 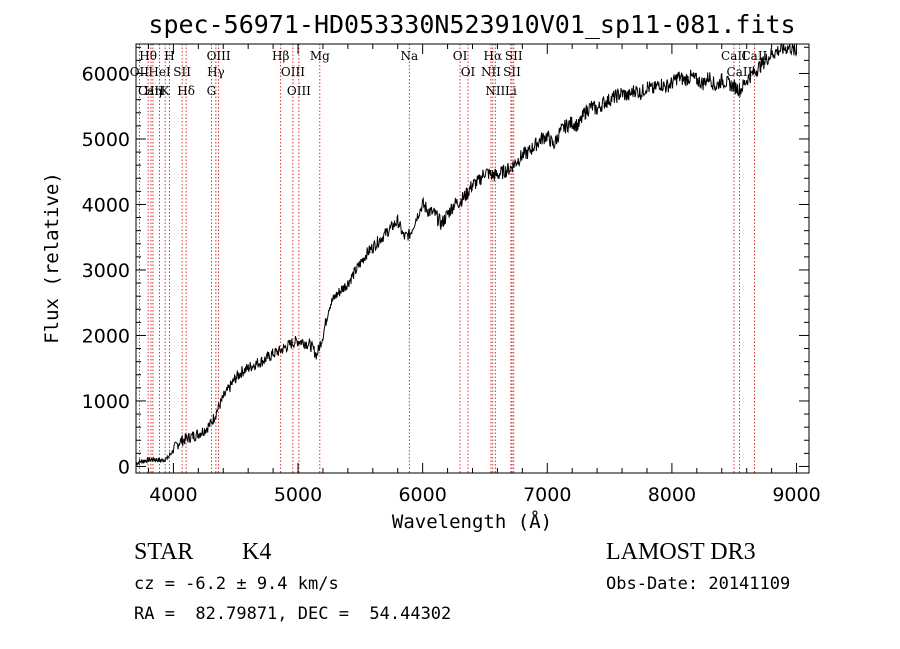 What do you see at coordinates (216, 72) in the screenshot?
I see `line-label: Hγ` at bounding box center [216, 72].